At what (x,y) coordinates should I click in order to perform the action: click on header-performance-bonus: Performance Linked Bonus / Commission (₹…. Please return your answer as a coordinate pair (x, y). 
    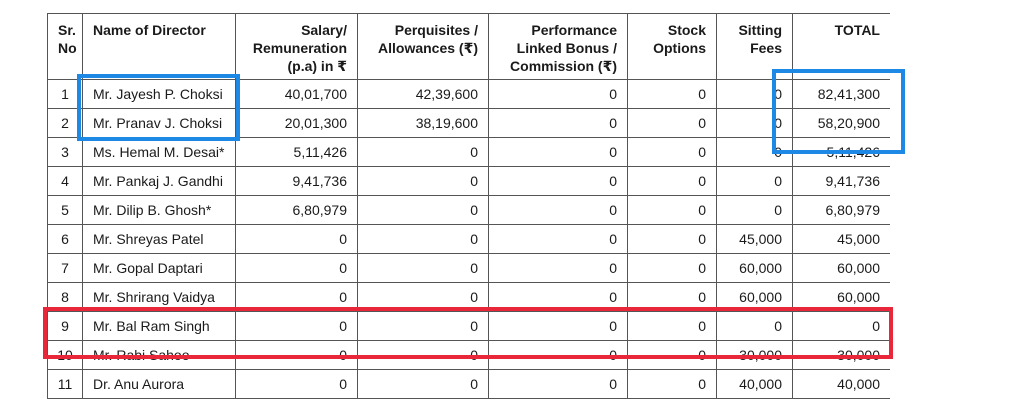
    Looking at the image, I should click on (558, 46).